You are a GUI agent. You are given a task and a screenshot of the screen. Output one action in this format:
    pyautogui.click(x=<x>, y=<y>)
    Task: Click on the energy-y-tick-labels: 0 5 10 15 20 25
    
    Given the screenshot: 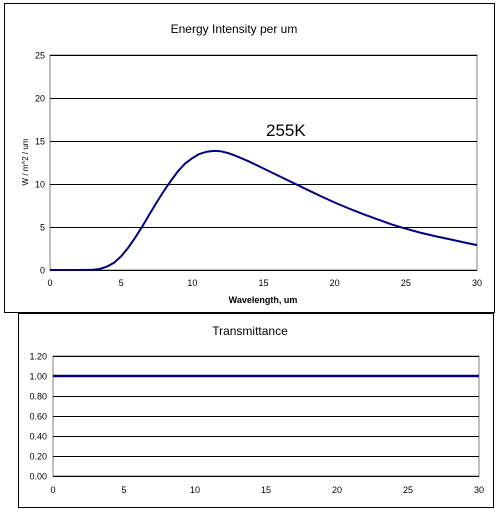 What is the action you would take?
    pyautogui.click(x=40, y=163)
    